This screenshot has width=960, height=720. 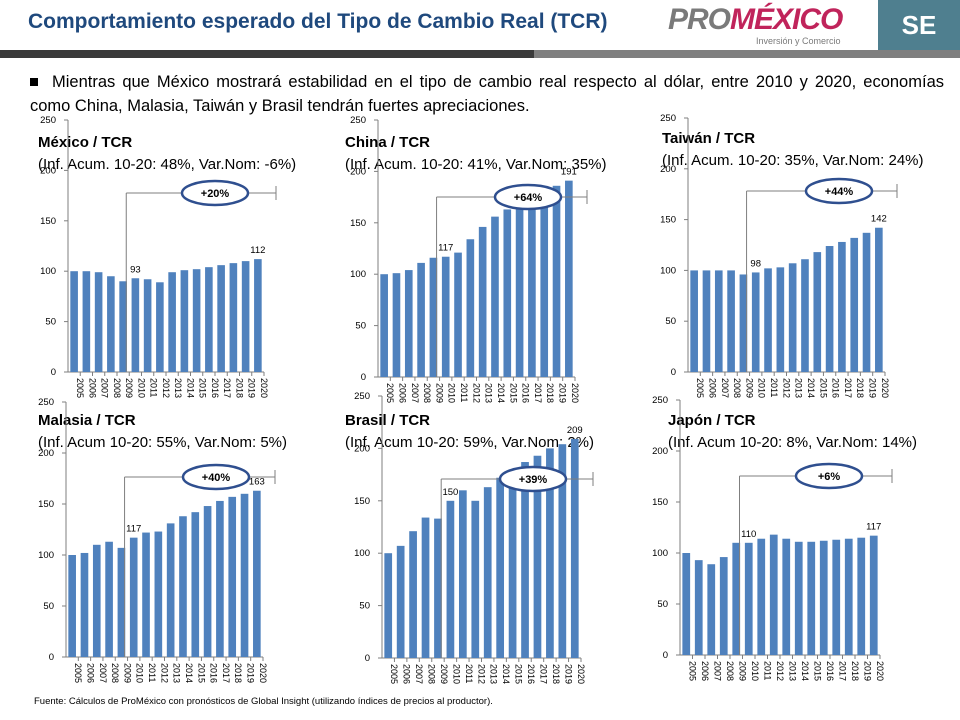 I want to click on y-tick-label: 200, so click(x=660, y=451).